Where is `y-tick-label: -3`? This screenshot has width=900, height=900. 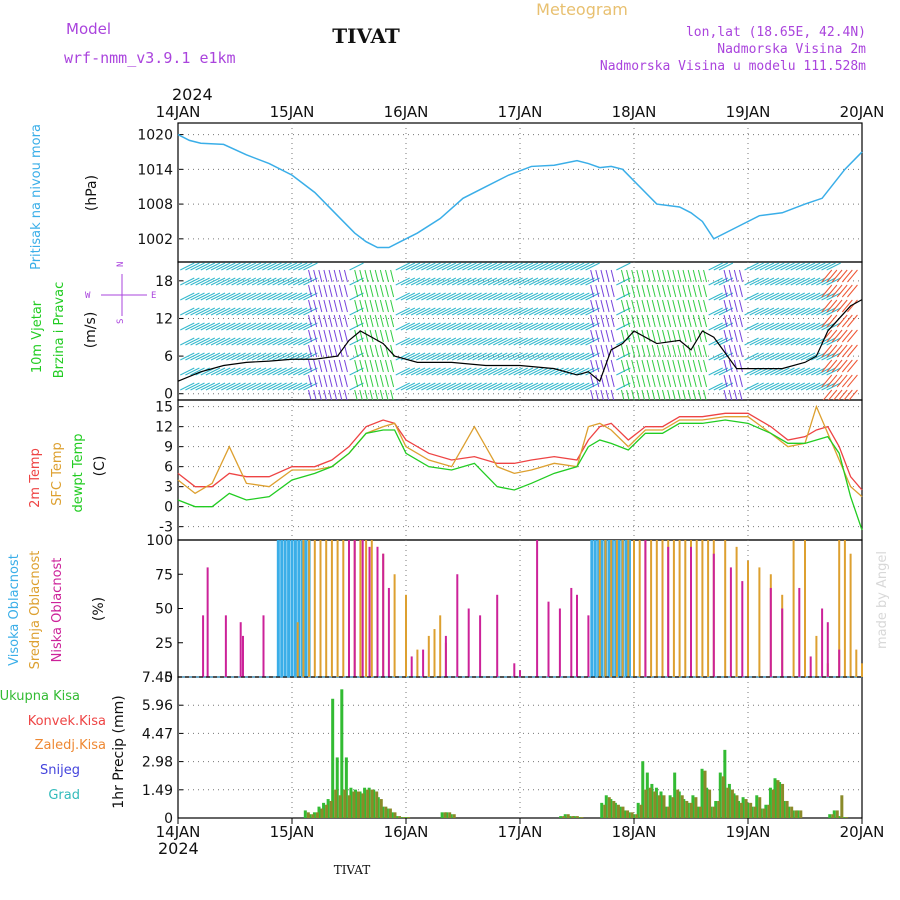 y-tick-label: -3 is located at coordinates (166, 528).